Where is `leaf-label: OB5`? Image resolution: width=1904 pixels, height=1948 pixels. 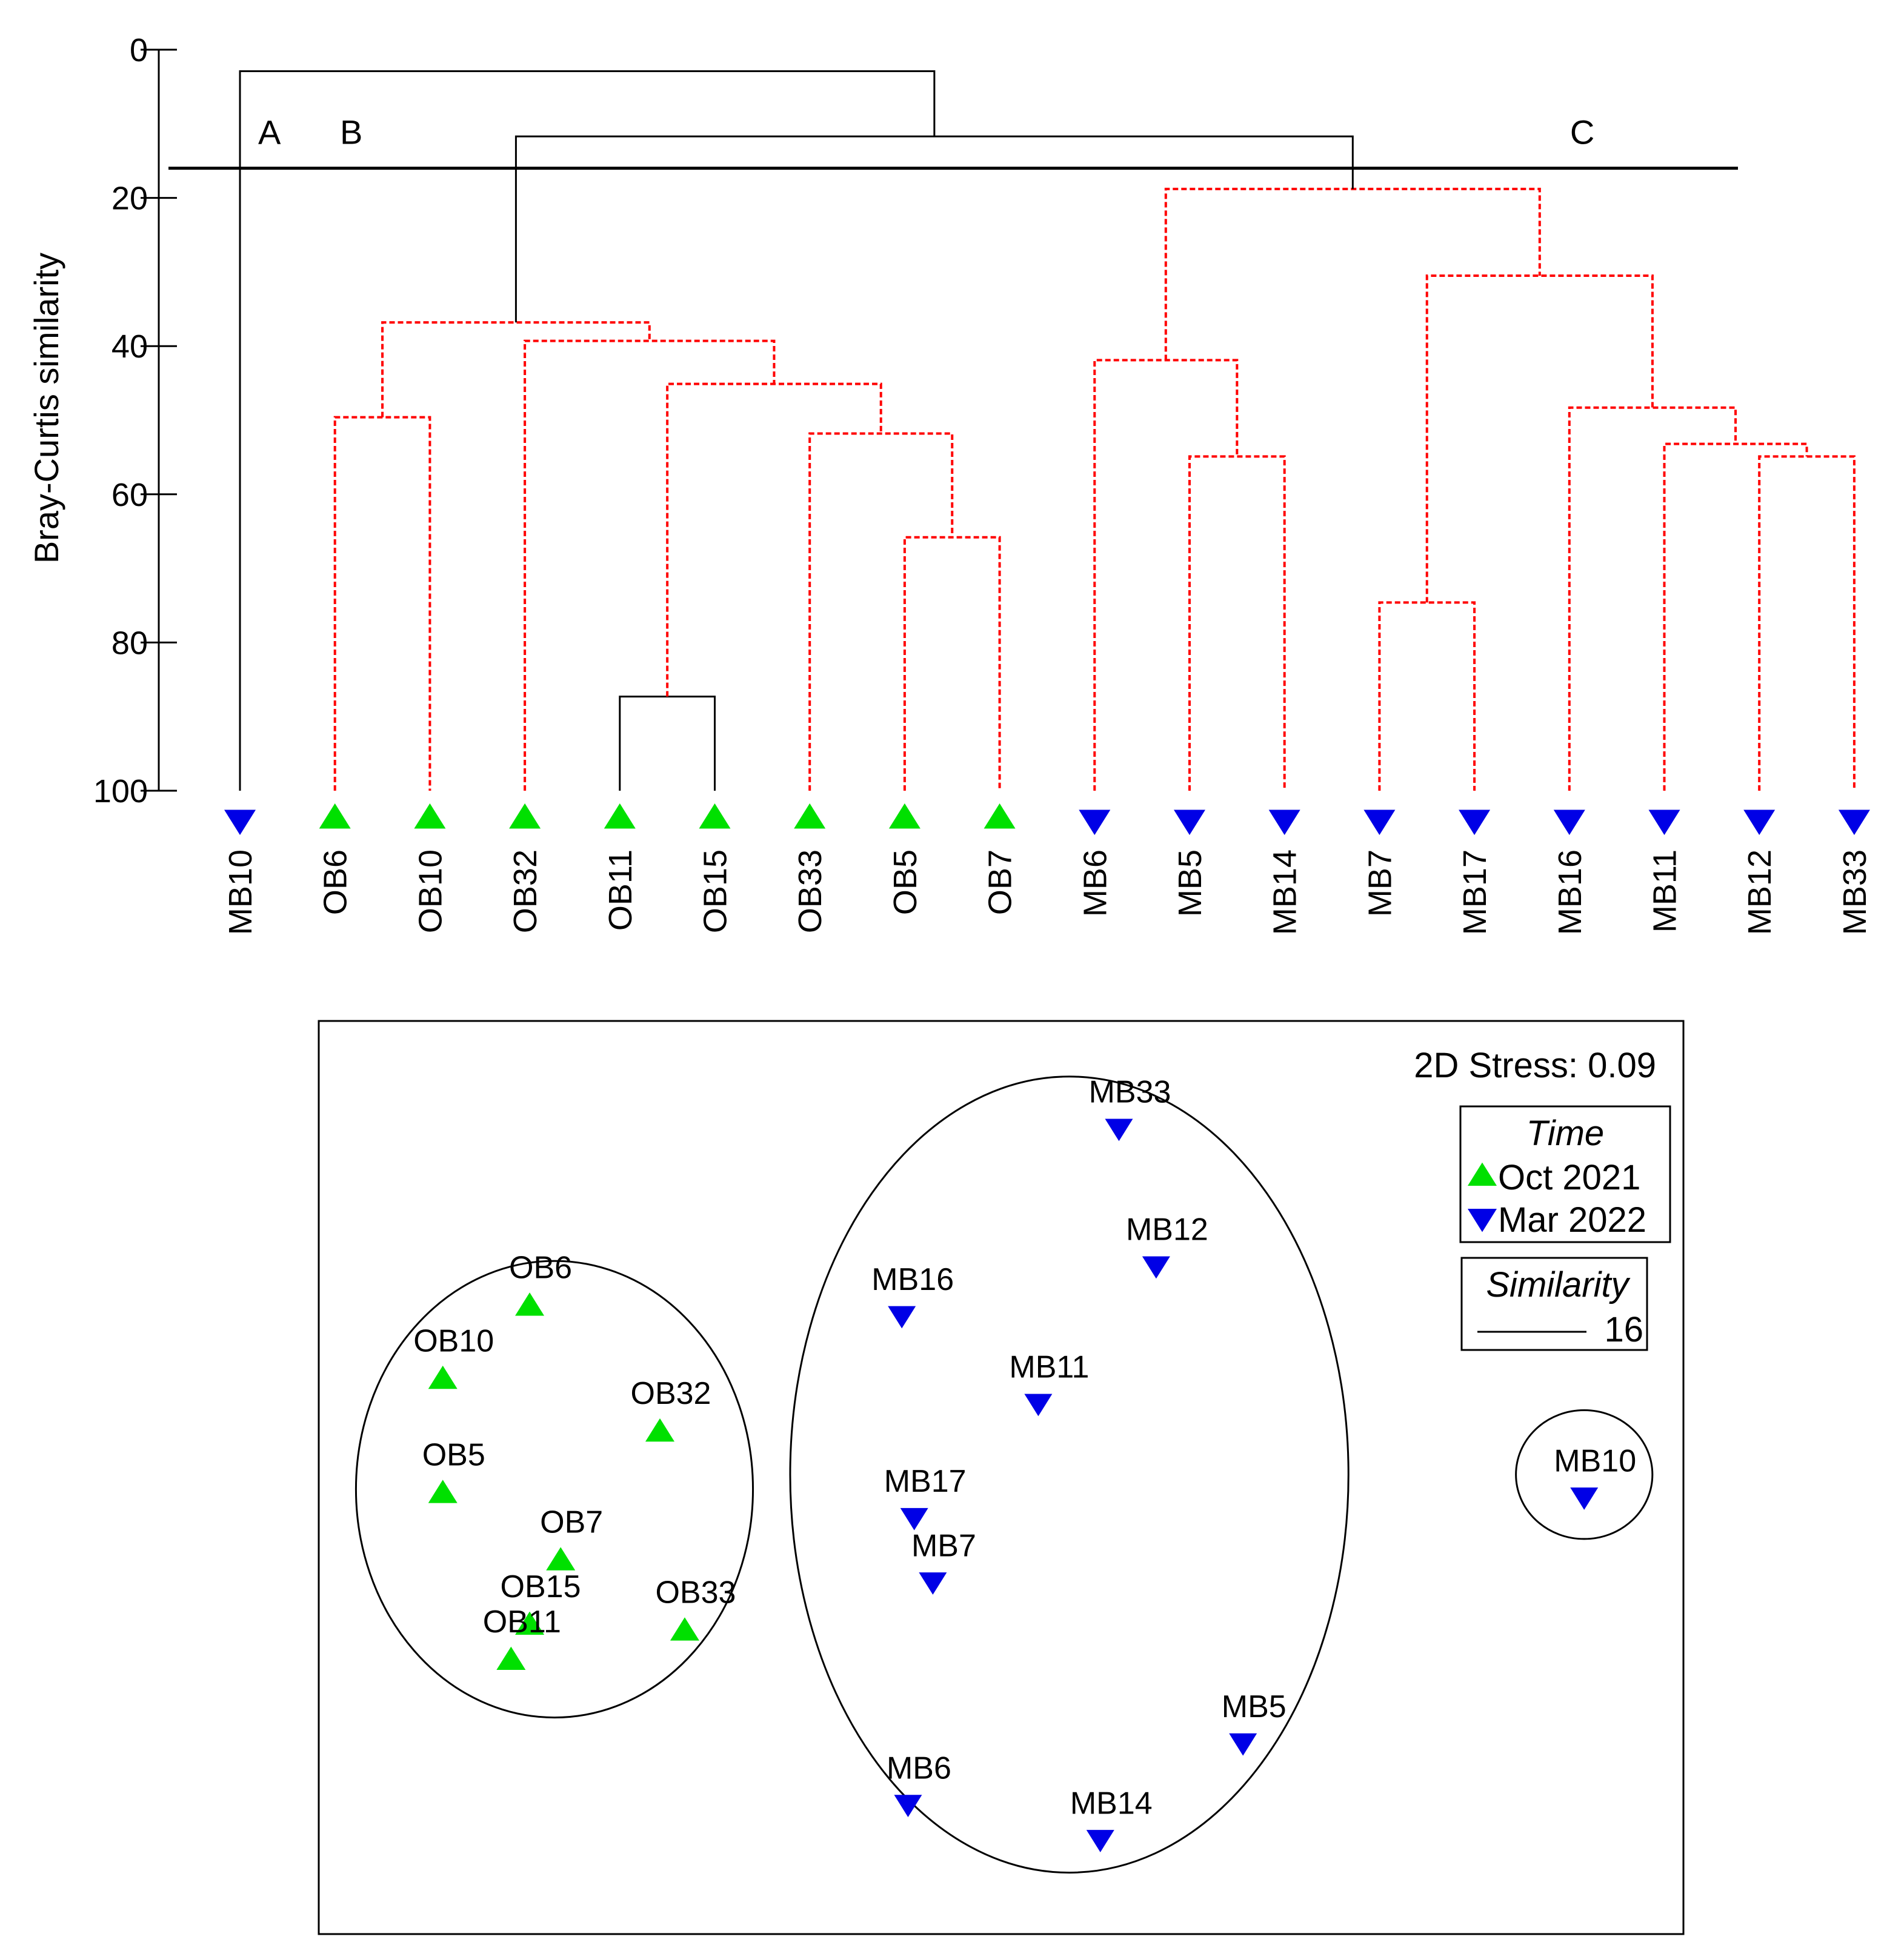 leaf-label: OB5 is located at coordinates (905, 882).